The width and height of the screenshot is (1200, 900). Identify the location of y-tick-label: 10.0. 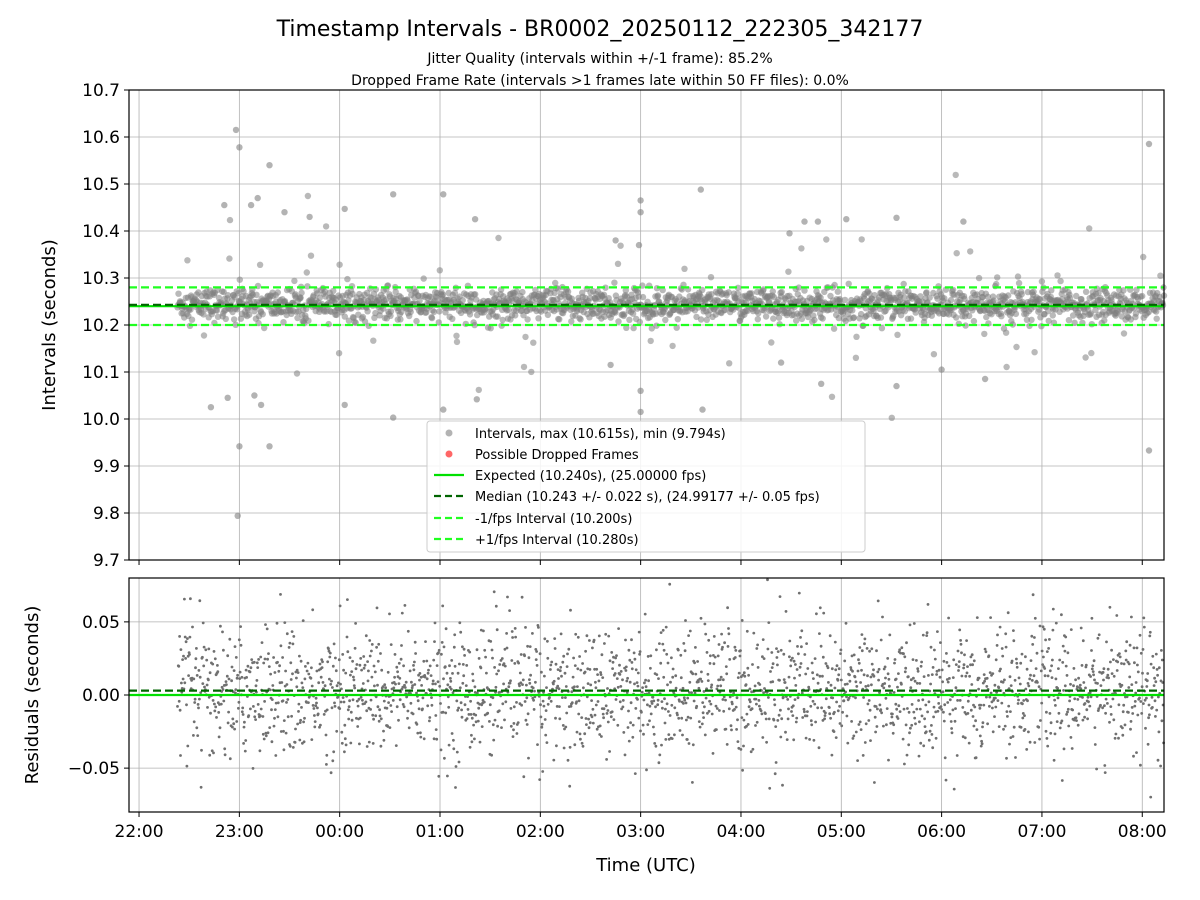
(101, 420).